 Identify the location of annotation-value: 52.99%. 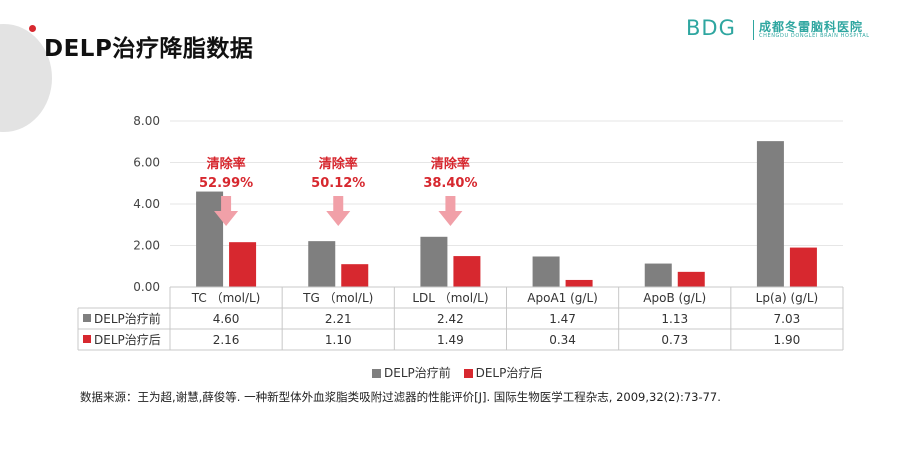
(226, 183).